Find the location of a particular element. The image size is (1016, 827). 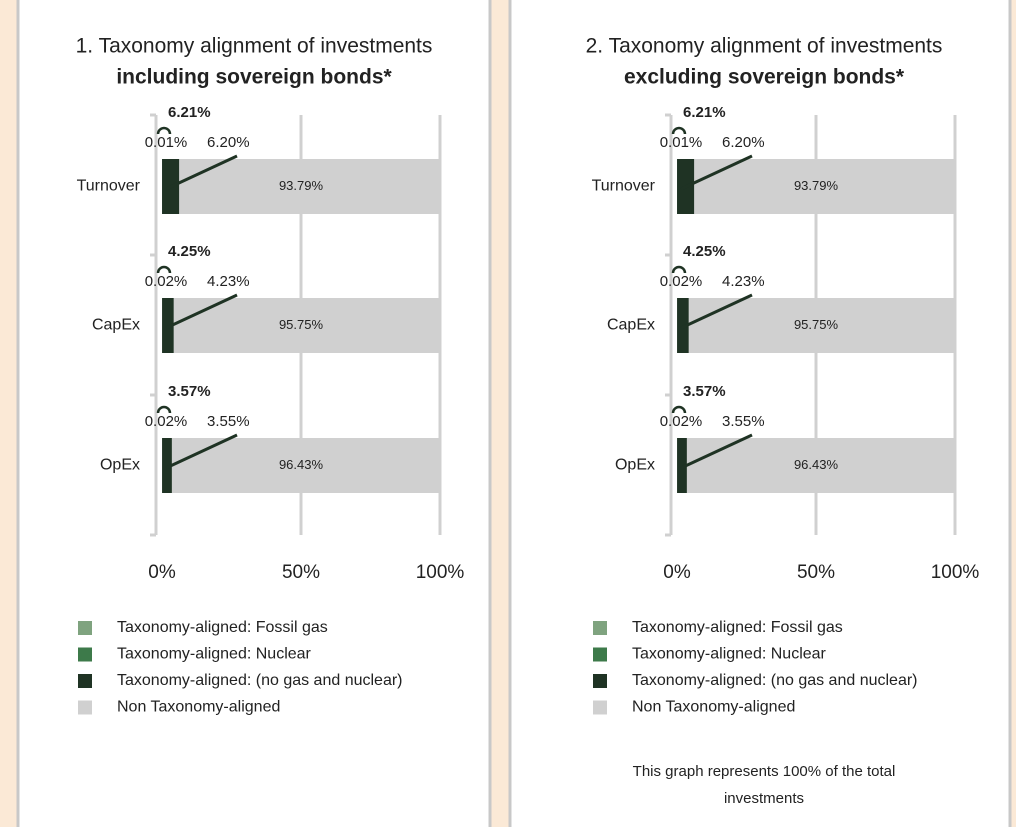

note: investments is located at coordinates (764, 798).